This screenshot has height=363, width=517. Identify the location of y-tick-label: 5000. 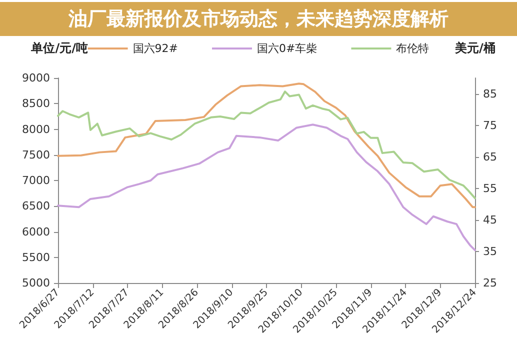
(36, 283).